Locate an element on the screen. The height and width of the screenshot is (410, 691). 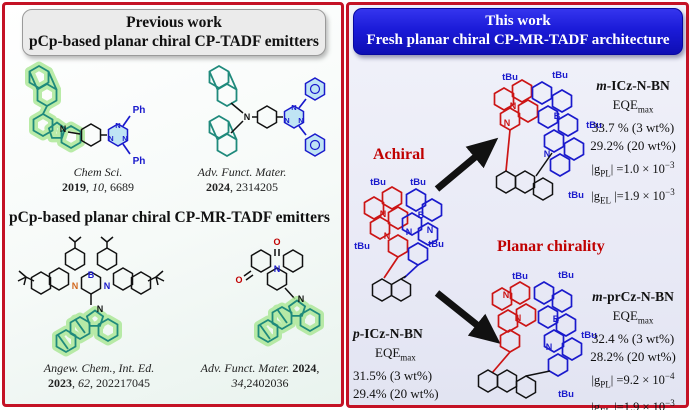
gpl-num: | =9.2 × 10 is located at coordinates (637, 379).